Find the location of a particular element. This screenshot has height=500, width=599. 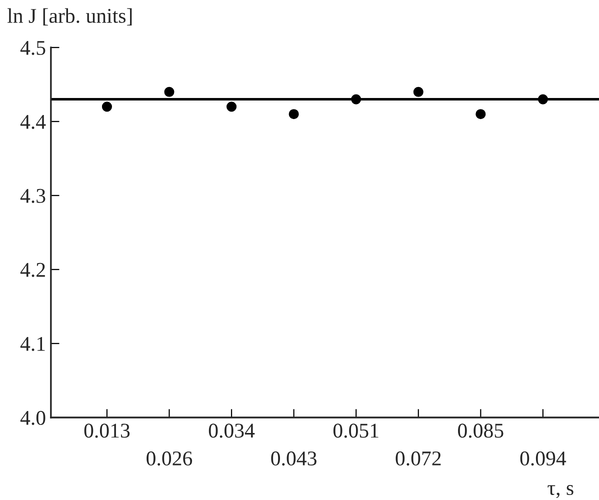

x-tick-label: 0.034 is located at coordinates (231, 431).